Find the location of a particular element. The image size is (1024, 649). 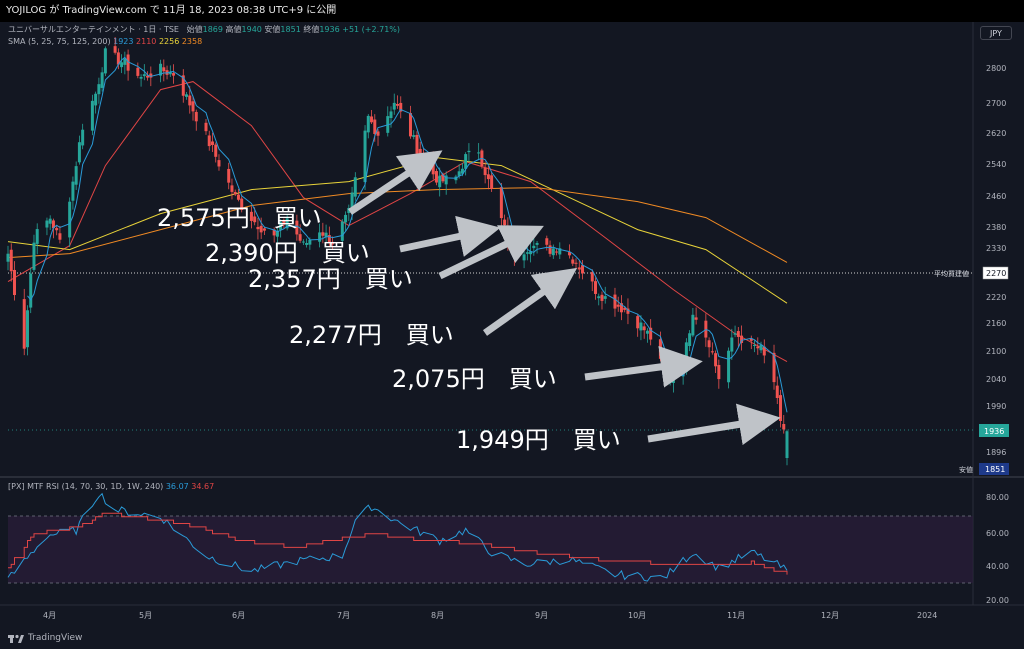

last-price-tag is located at coordinates (994, 430).